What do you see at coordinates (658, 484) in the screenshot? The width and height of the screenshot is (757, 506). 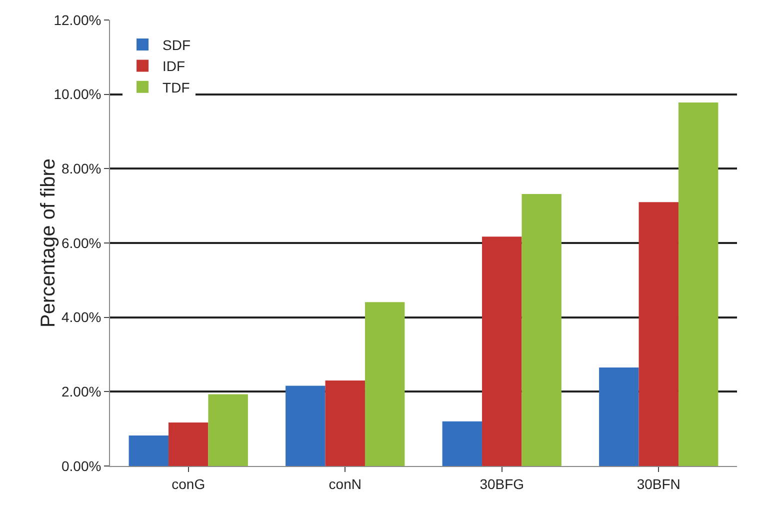 I see `x-tick-label: 30BFN` at bounding box center [658, 484].